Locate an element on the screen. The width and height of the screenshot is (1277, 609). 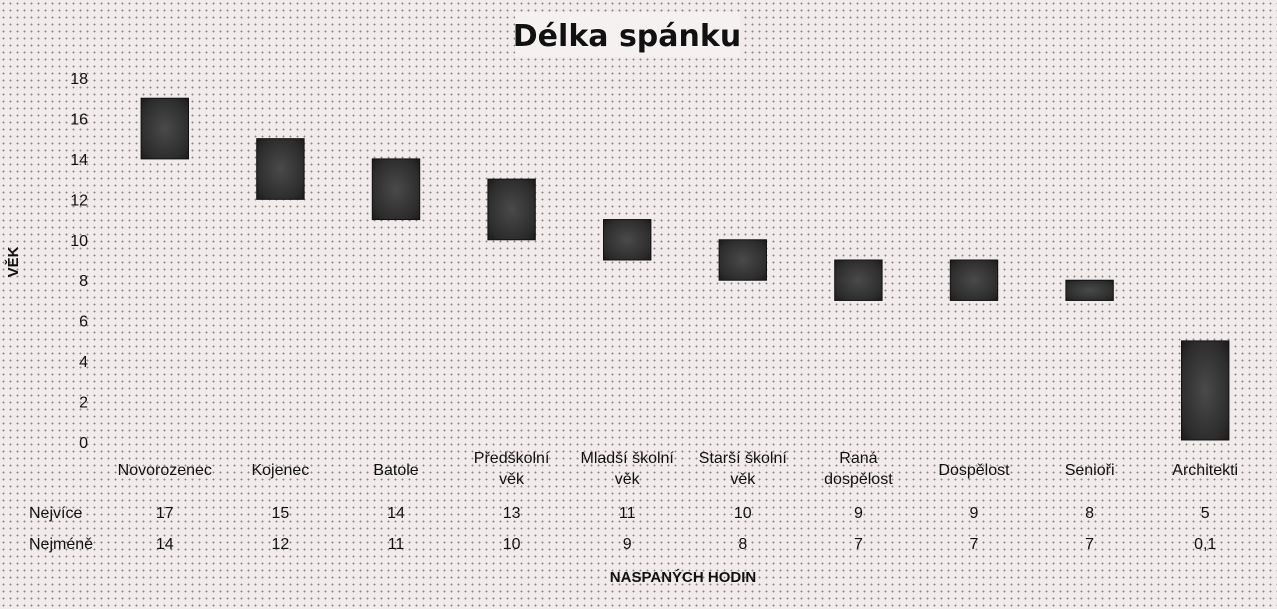
category-label: Předškolní věk is located at coordinates (512, 469).